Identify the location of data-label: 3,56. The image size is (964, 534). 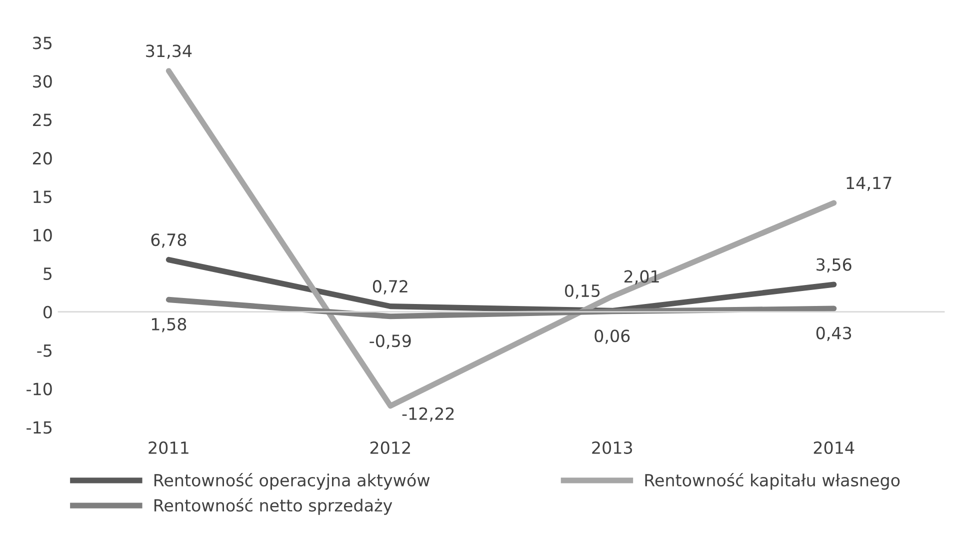
(834, 265).